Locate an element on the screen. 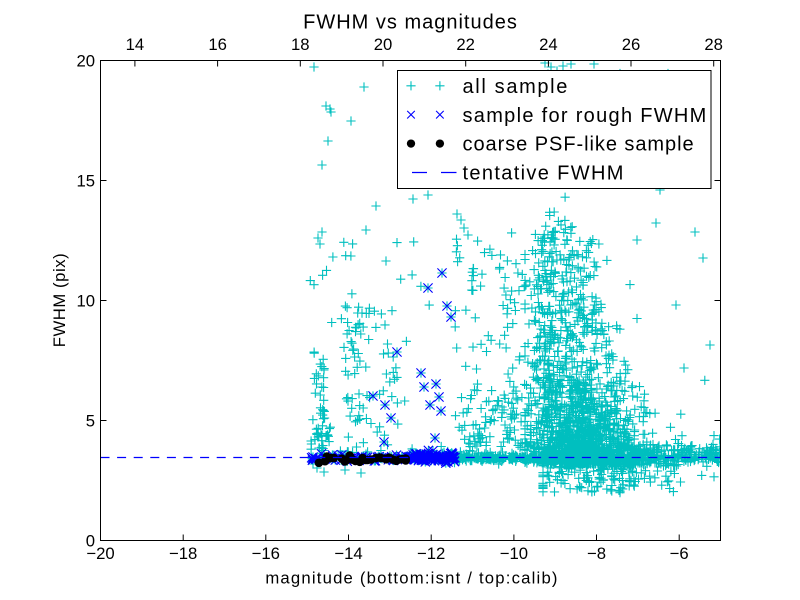  svg-text: −10 is located at coordinates (514, 553).